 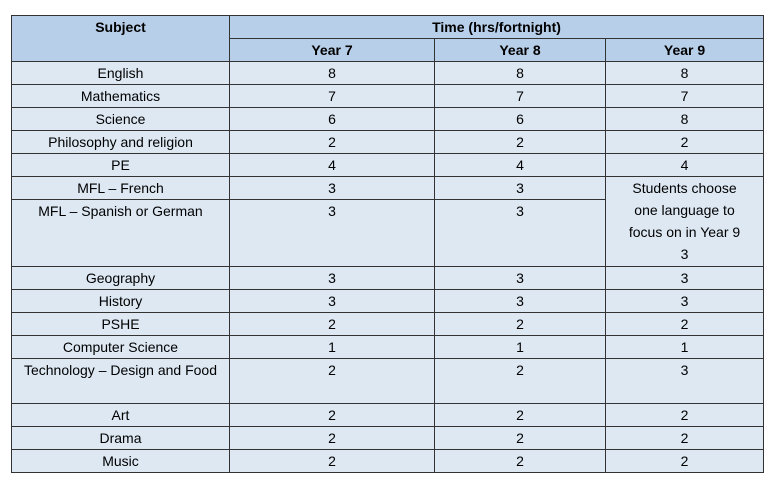 What do you see at coordinates (520, 50) in the screenshot?
I see `header-year-8: Year 8` at bounding box center [520, 50].